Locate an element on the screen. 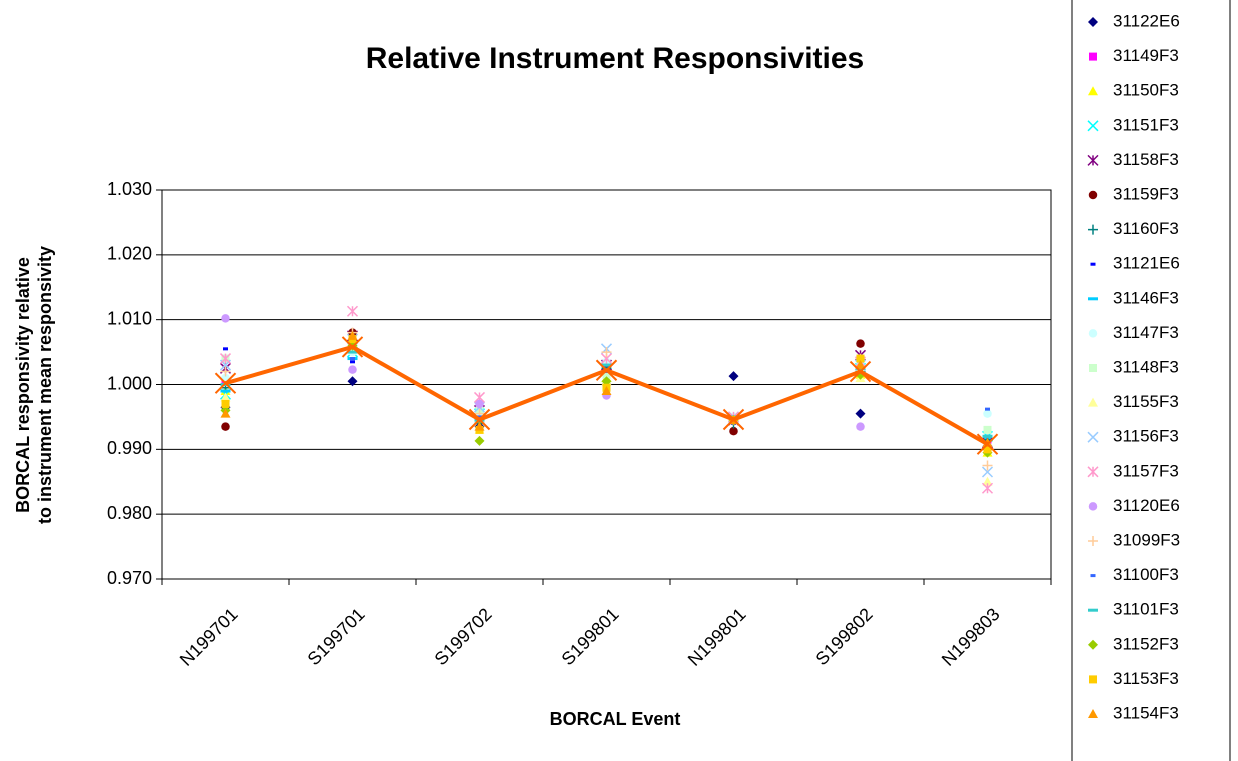 This screenshot has width=1238, height=761. y-tick-label: 0.980 is located at coordinates (129, 513).